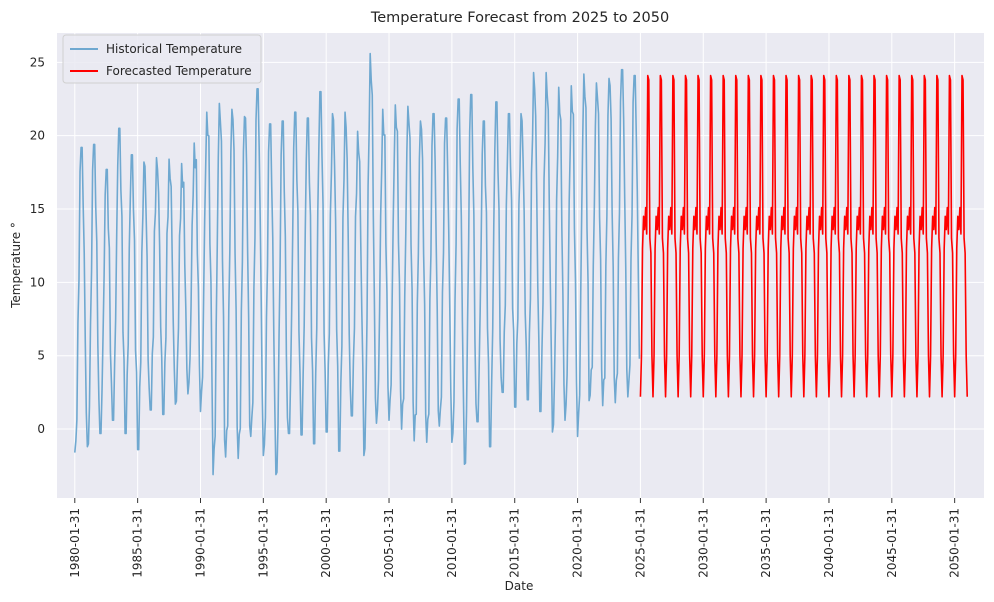  What do you see at coordinates (640, 543) in the screenshot?
I see `x-tick-label: 2025-01-31` at bounding box center [640, 543].